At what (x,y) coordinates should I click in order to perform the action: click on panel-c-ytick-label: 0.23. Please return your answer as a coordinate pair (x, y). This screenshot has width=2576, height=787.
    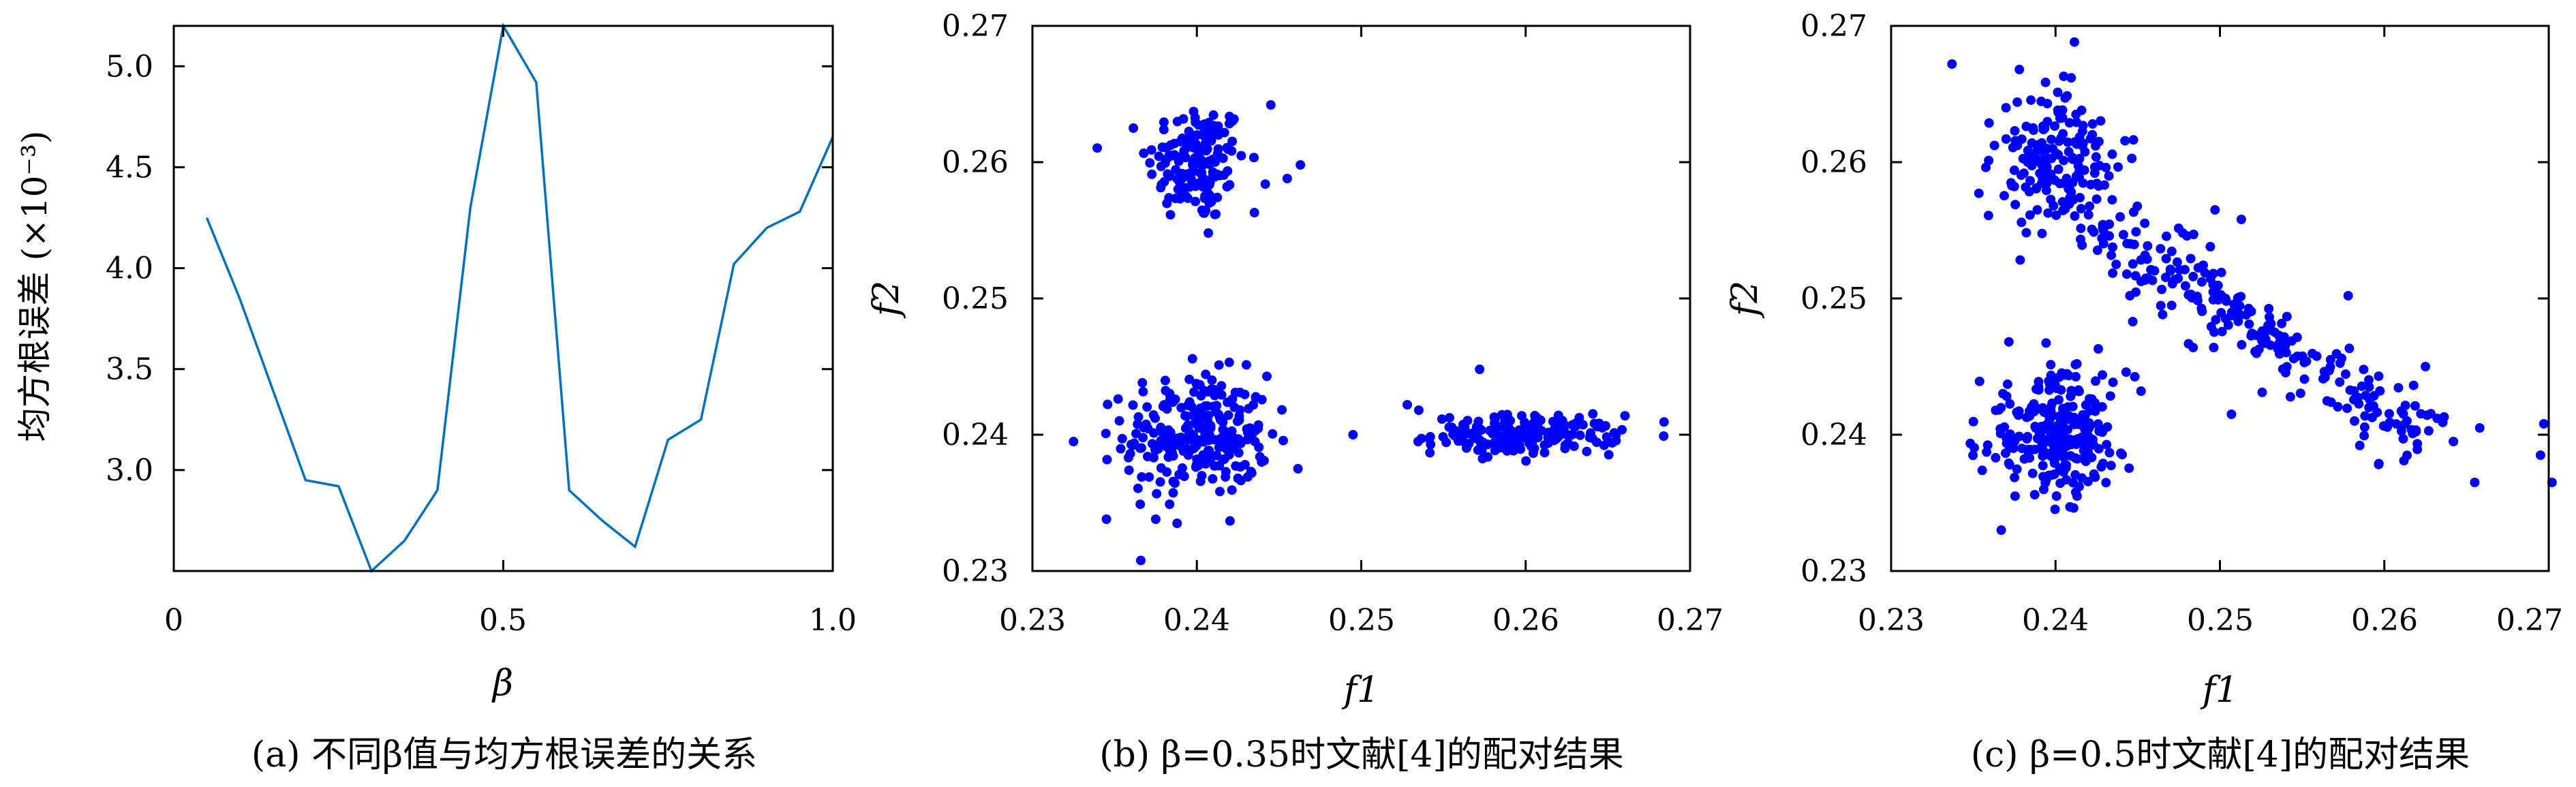
    Looking at the image, I should click on (1834, 572).